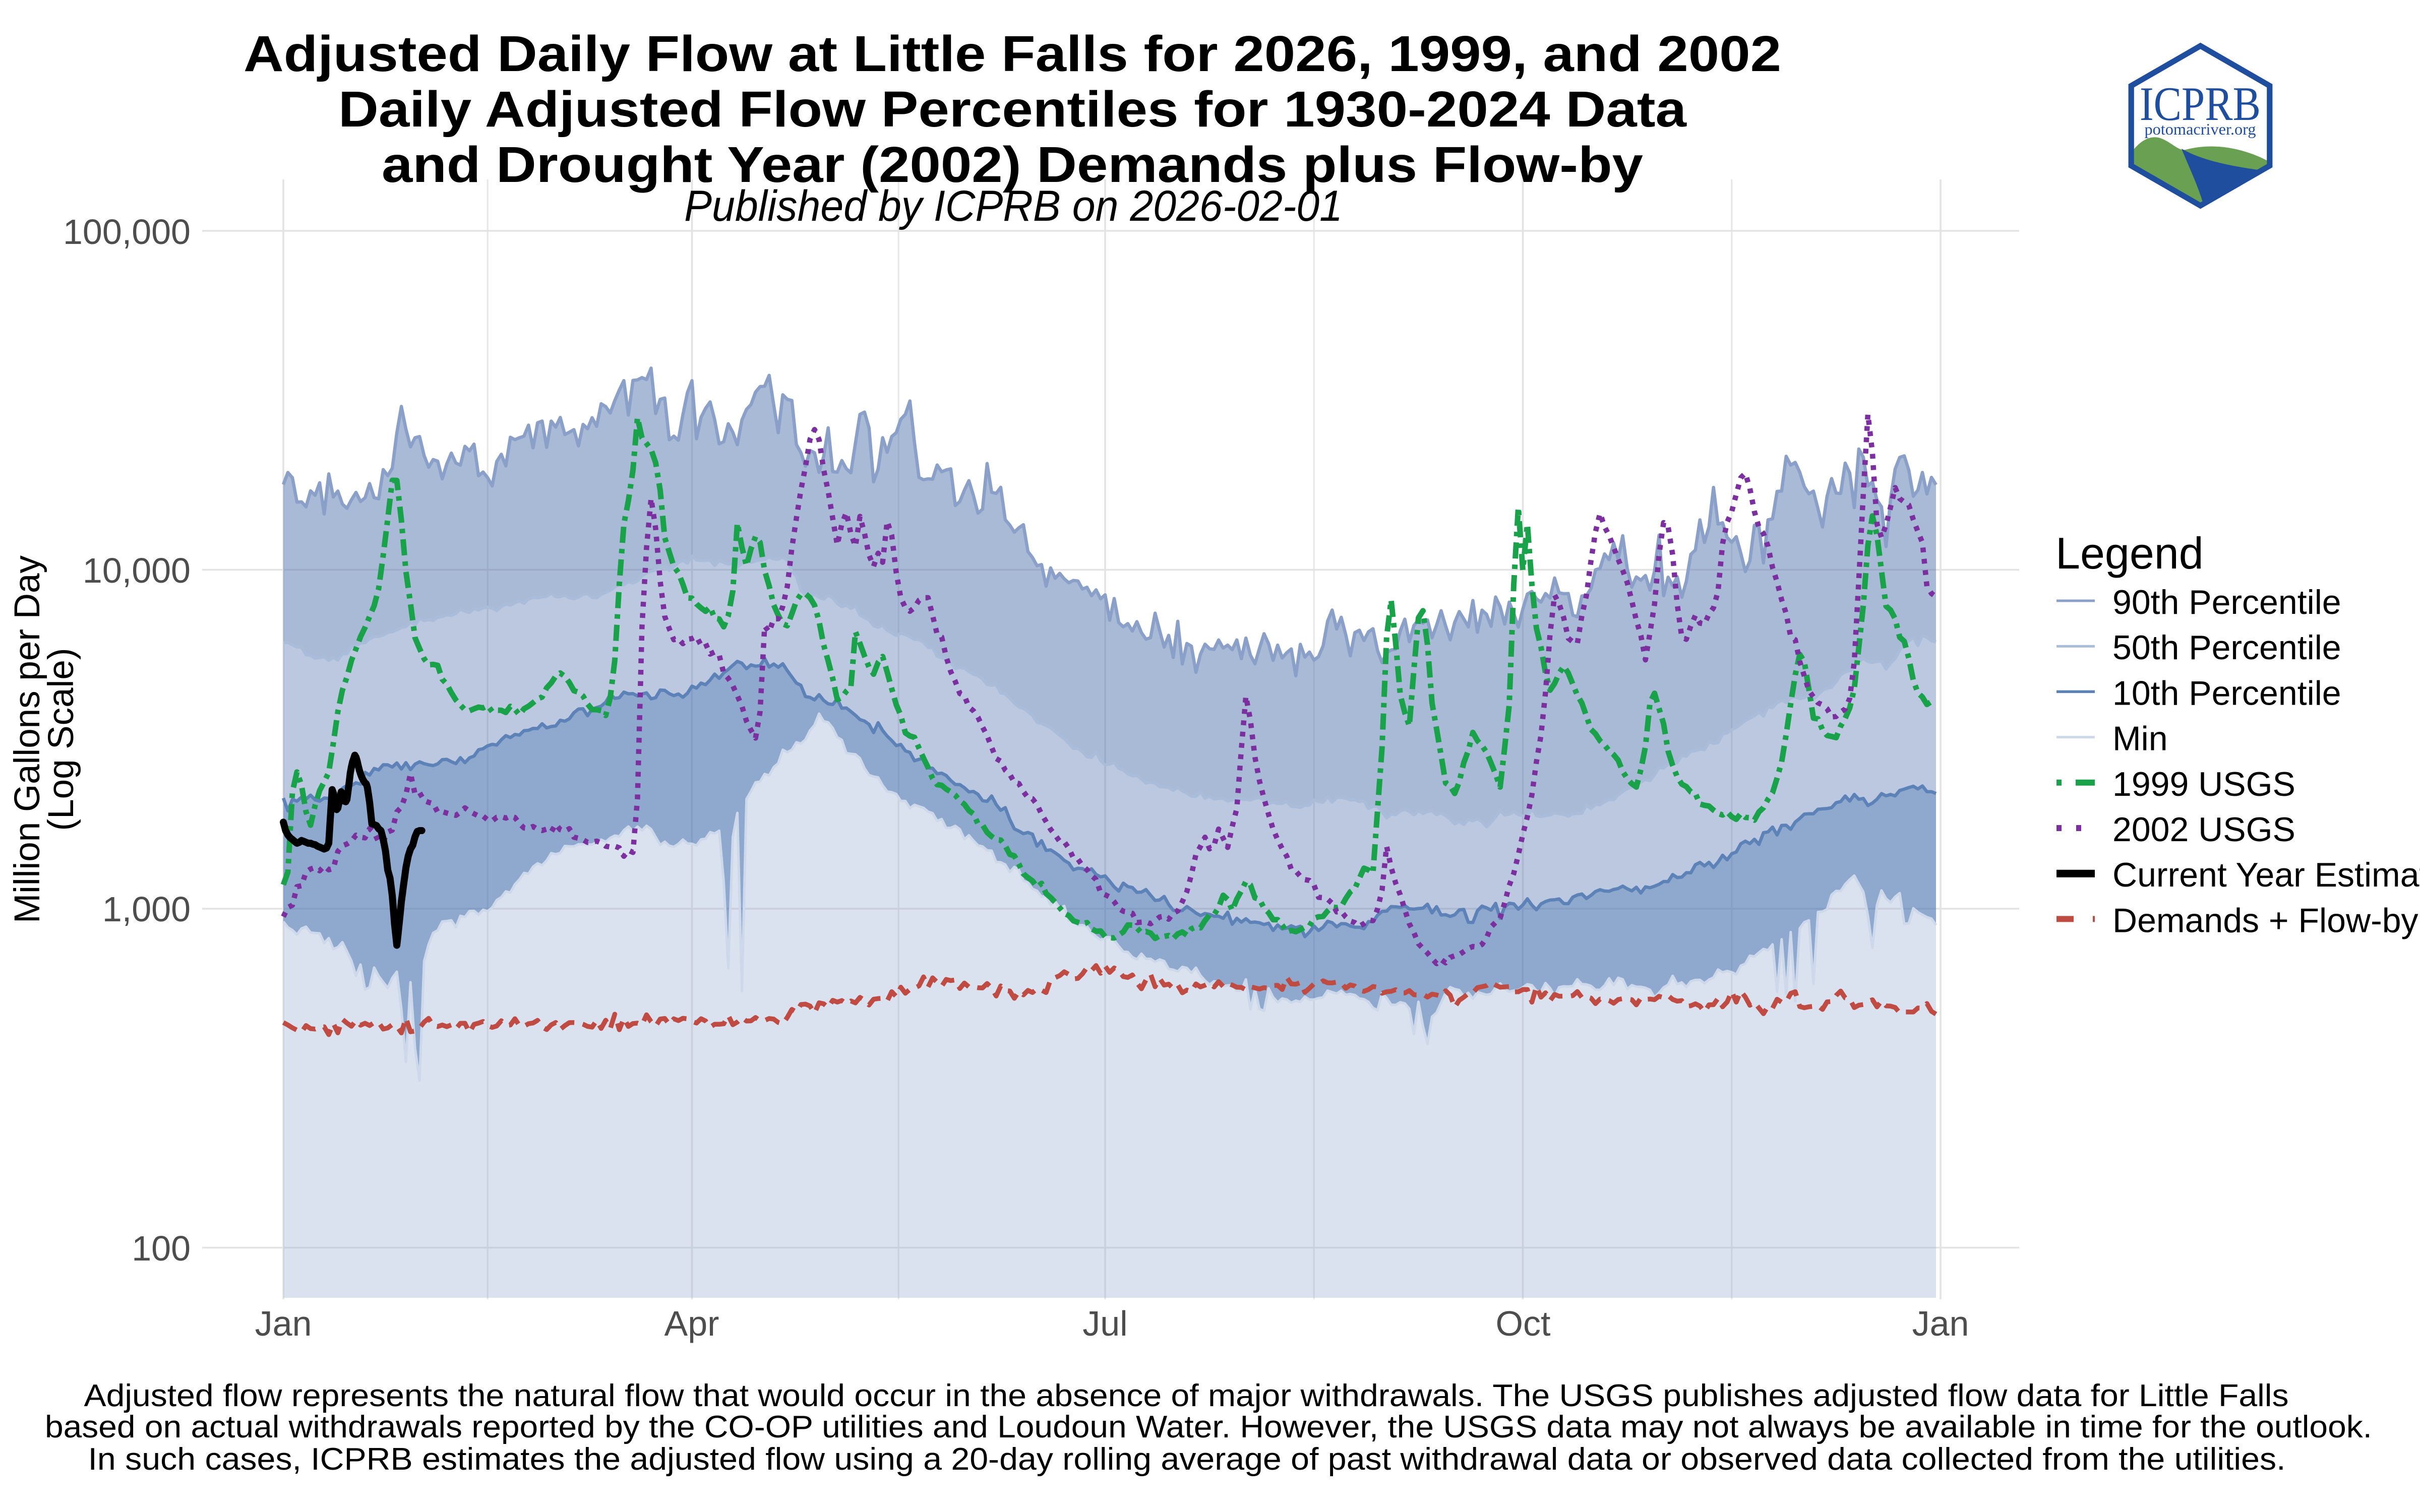  Describe the element at coordinates (146, 909) in the screenshot. I see `svg-text: 1,000` at that location.